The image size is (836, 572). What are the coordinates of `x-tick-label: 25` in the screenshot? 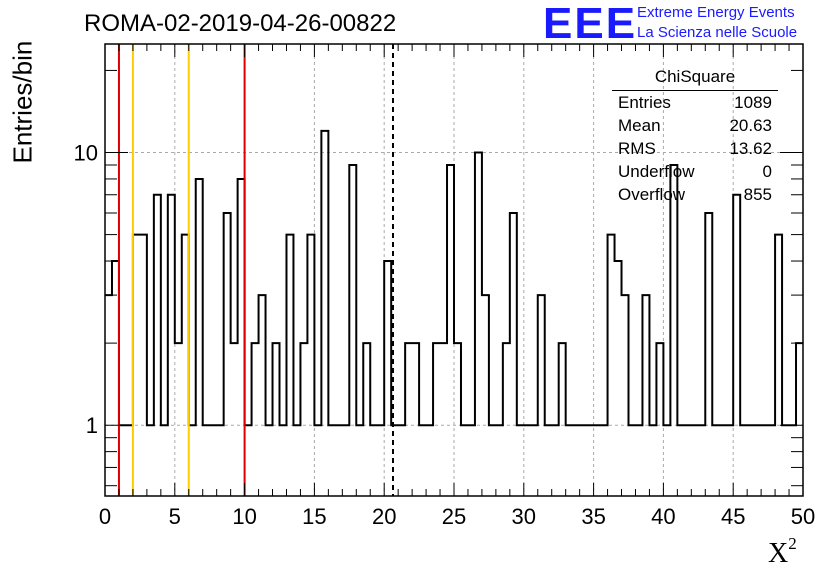 It's located at (454, 516).